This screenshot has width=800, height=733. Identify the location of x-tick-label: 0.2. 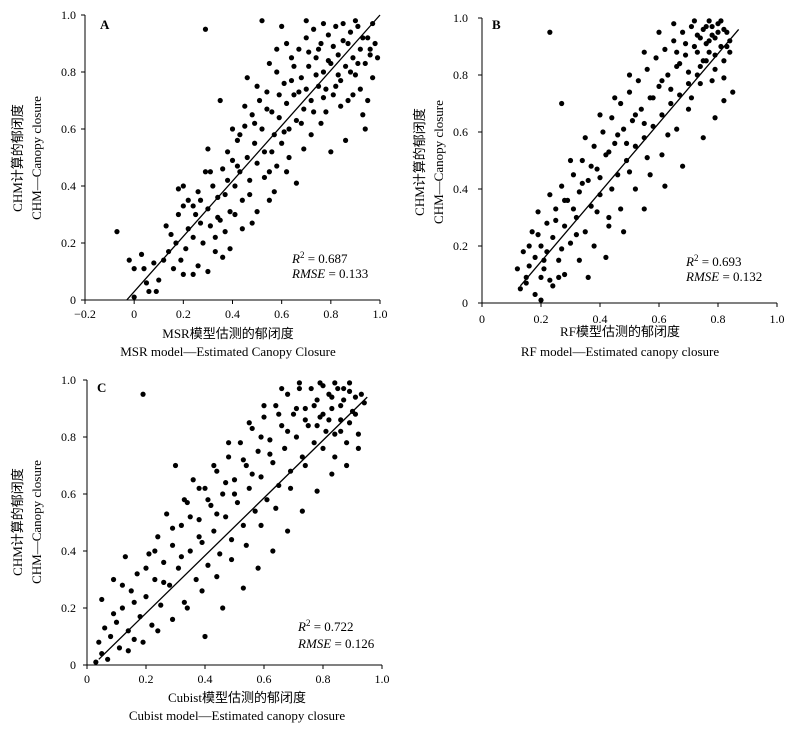
(146, 679).